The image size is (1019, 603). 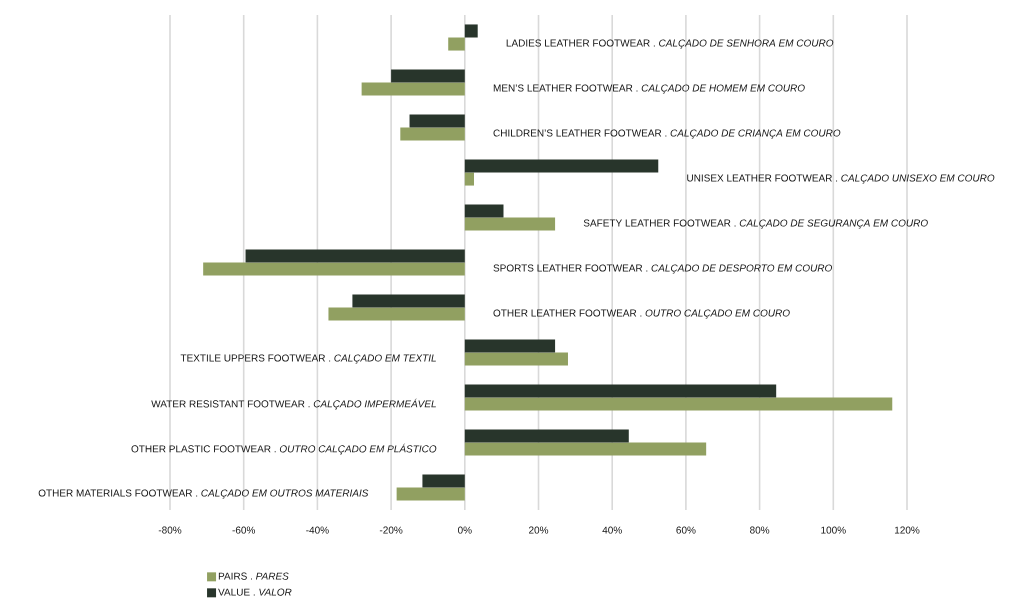 What do you see at coordinates (244, 530) in the screenshot?
I see `x-tick-label: -60%` at bounding box center [244, 530].